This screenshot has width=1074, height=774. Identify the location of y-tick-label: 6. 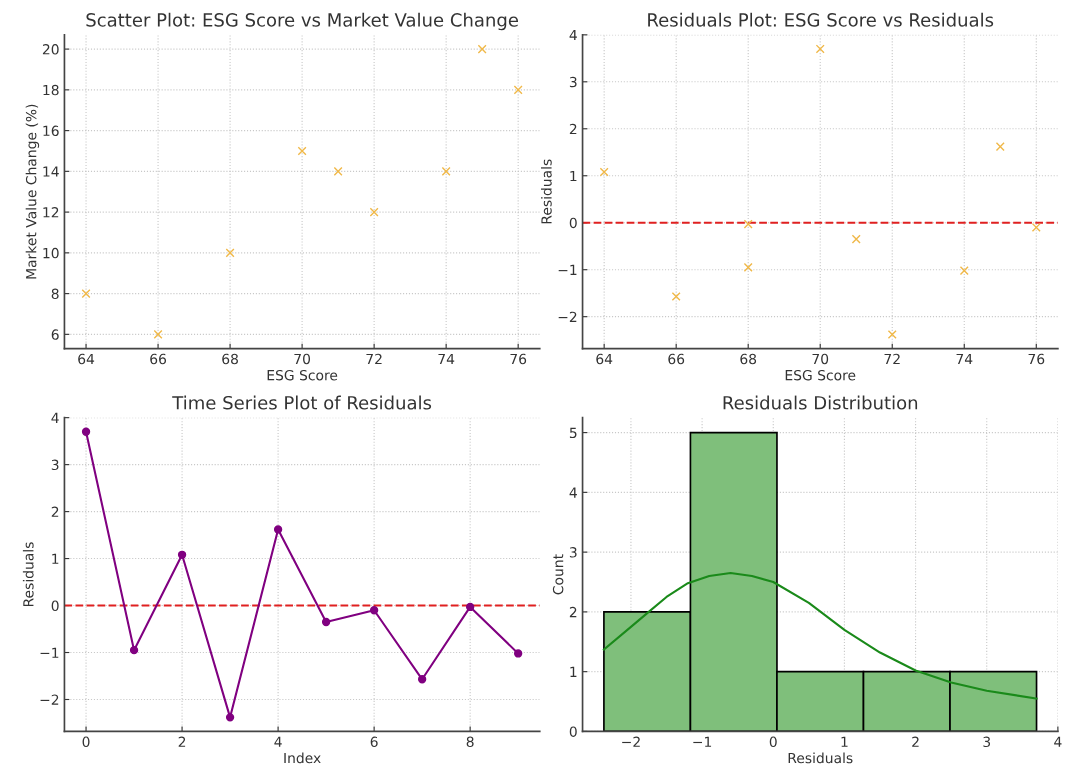
(55, 334).